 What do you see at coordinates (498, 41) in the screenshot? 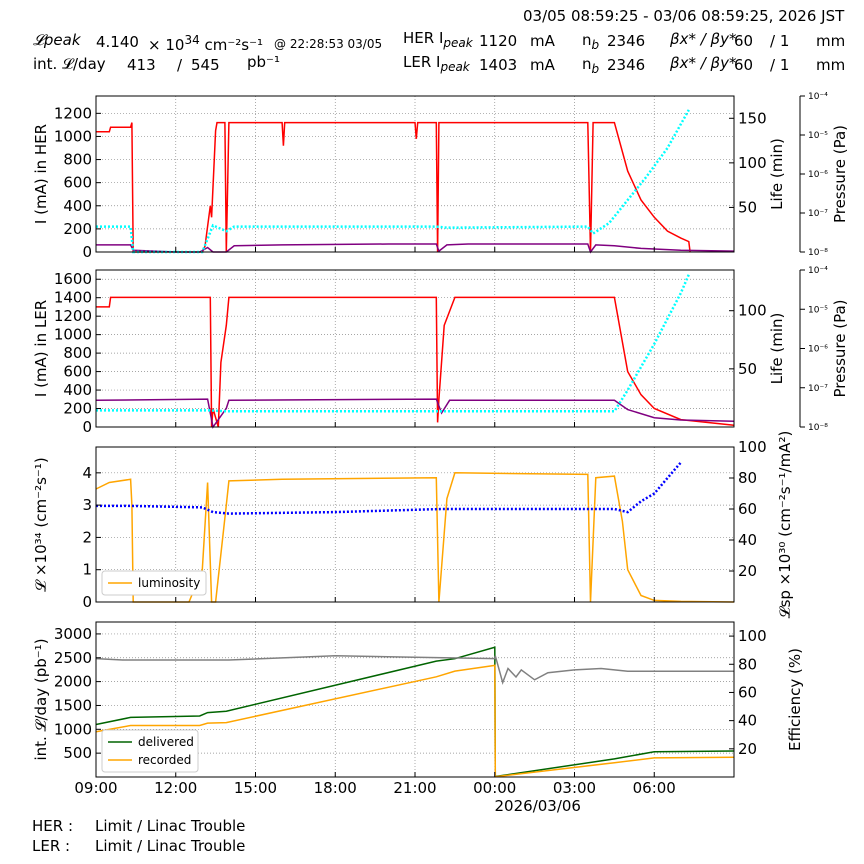
I see `her-ipeak-value: 1120` at bounding box center [498, 41].